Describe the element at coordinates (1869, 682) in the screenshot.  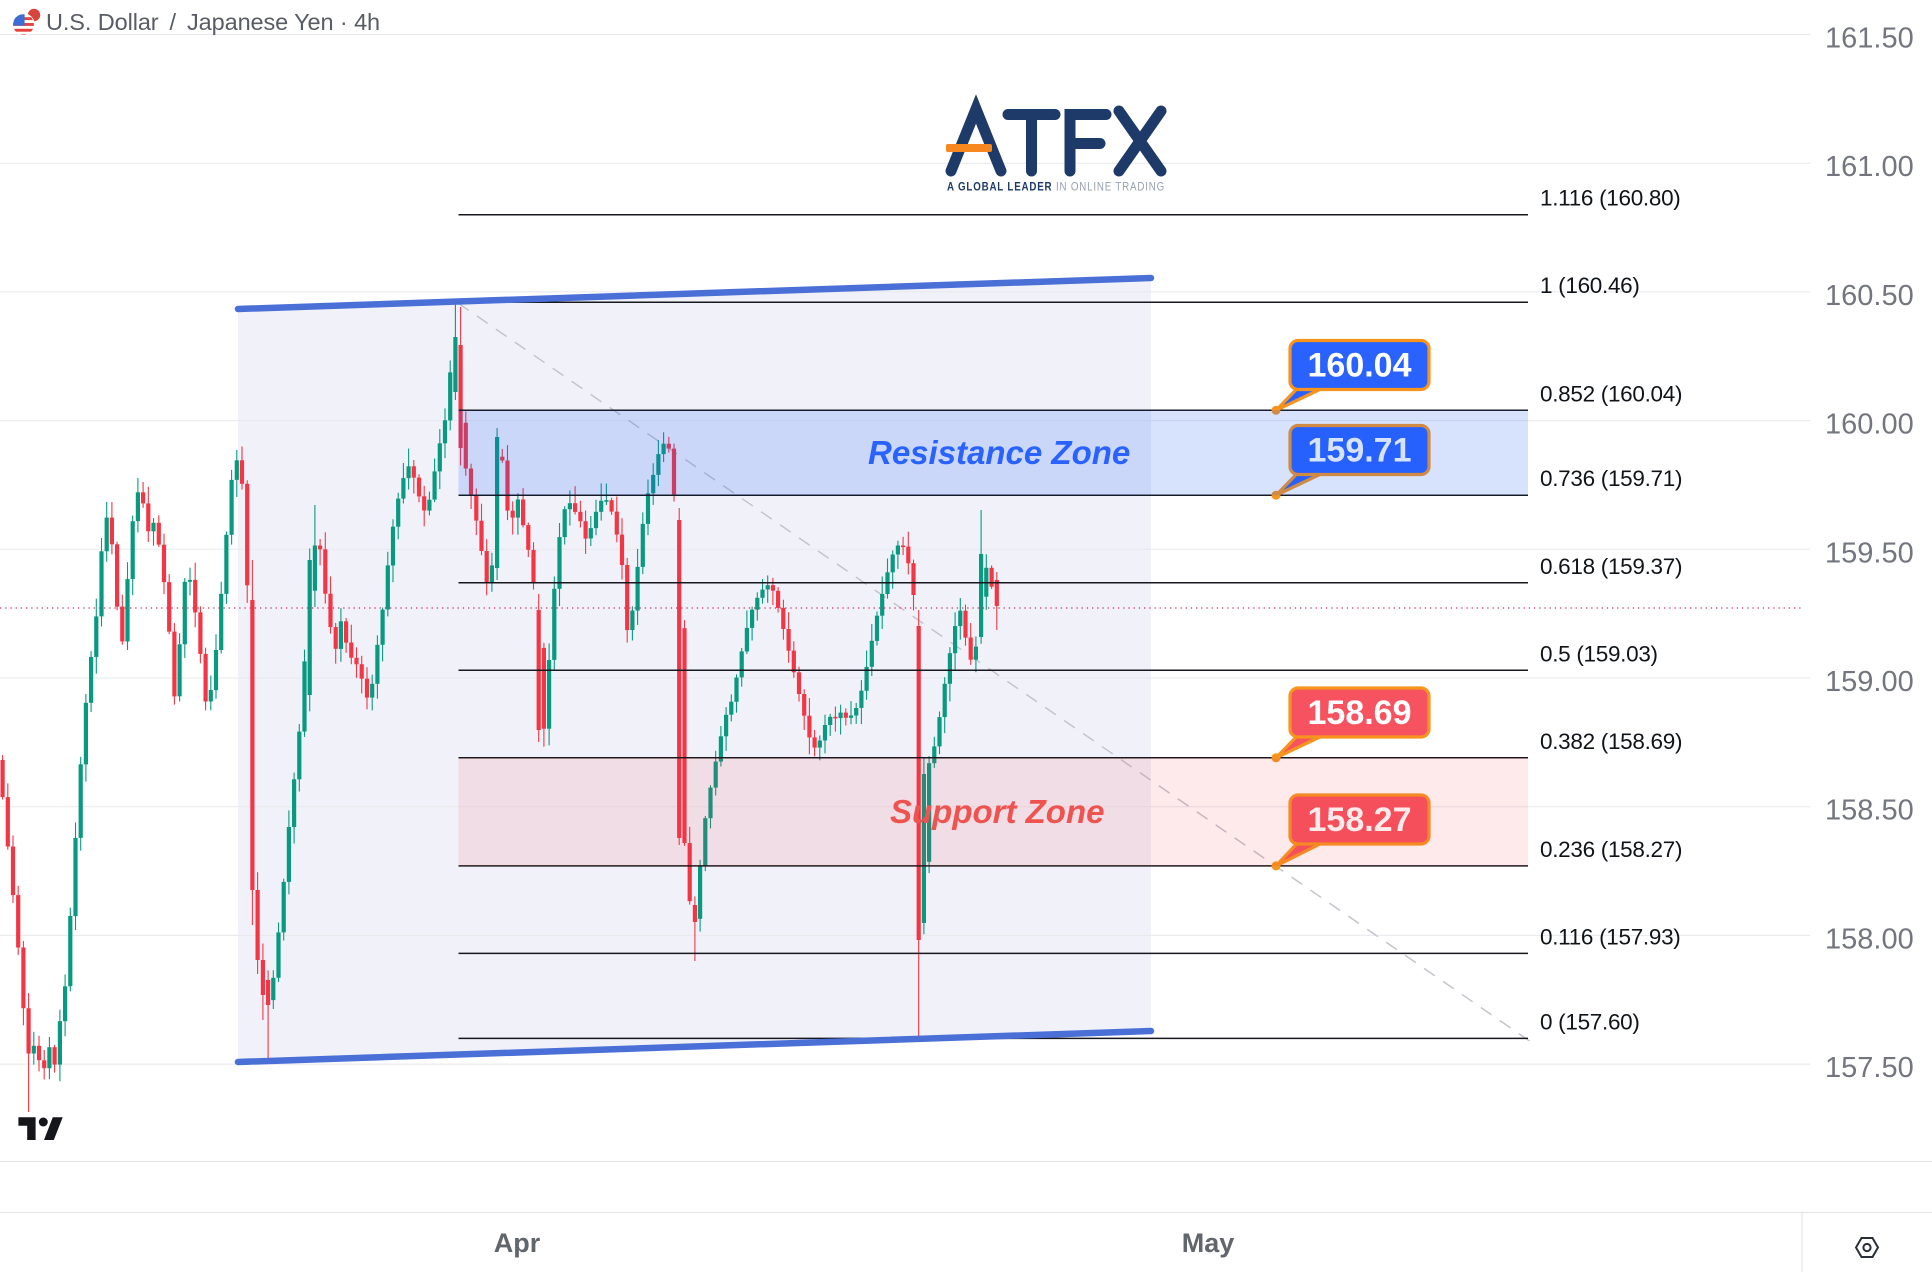
I see `svg-text: 159.00` at that location.